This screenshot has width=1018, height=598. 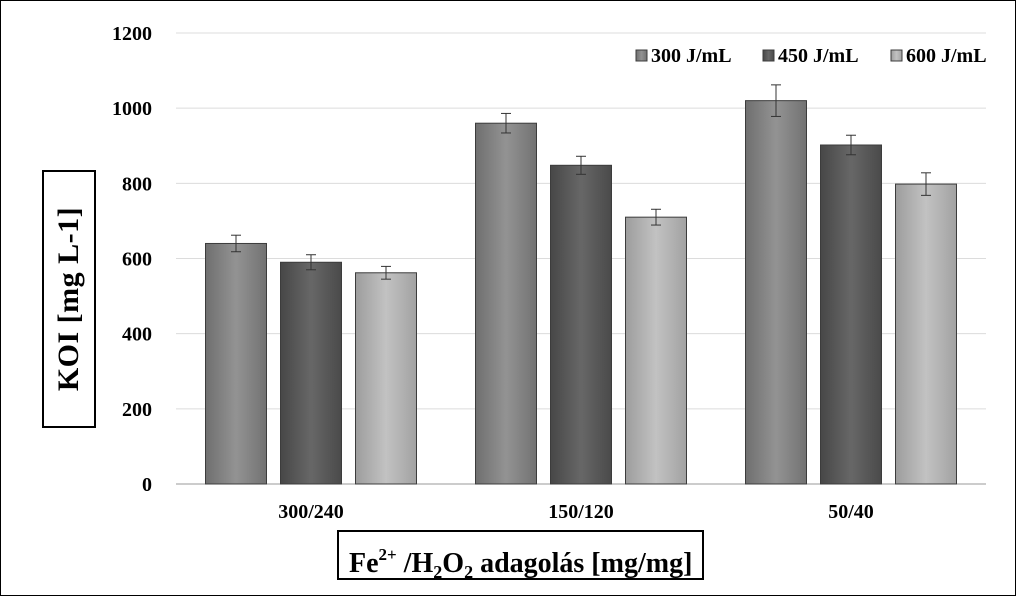 What do you see at coordinates (137, 410) in the screenshot?
I see `y-tick-label-1: 200` at bounding box center [137, 410].